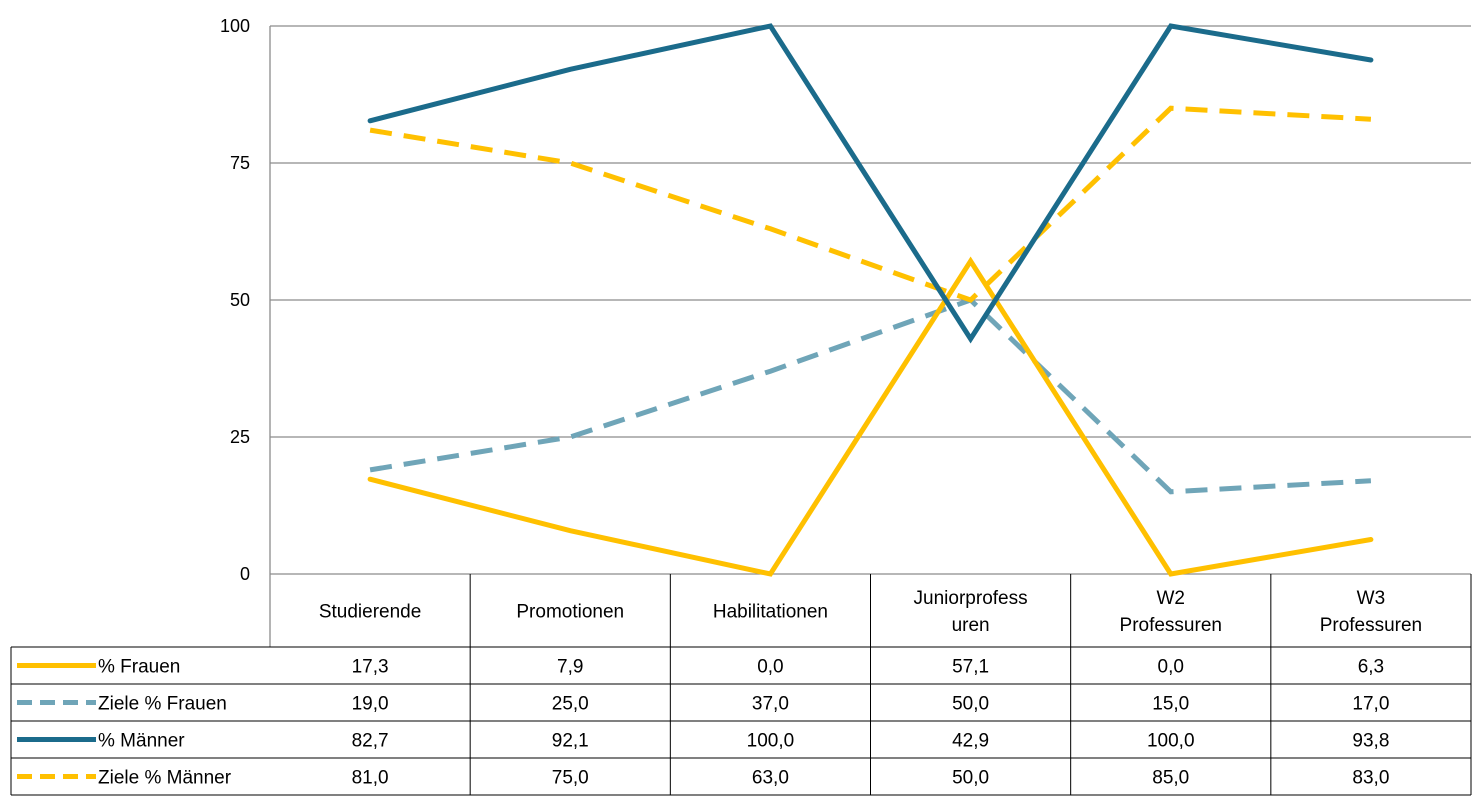  Describe the element at coordinates (570, 612) in the screenshot. I see `category-label: Promotionen` at that location.